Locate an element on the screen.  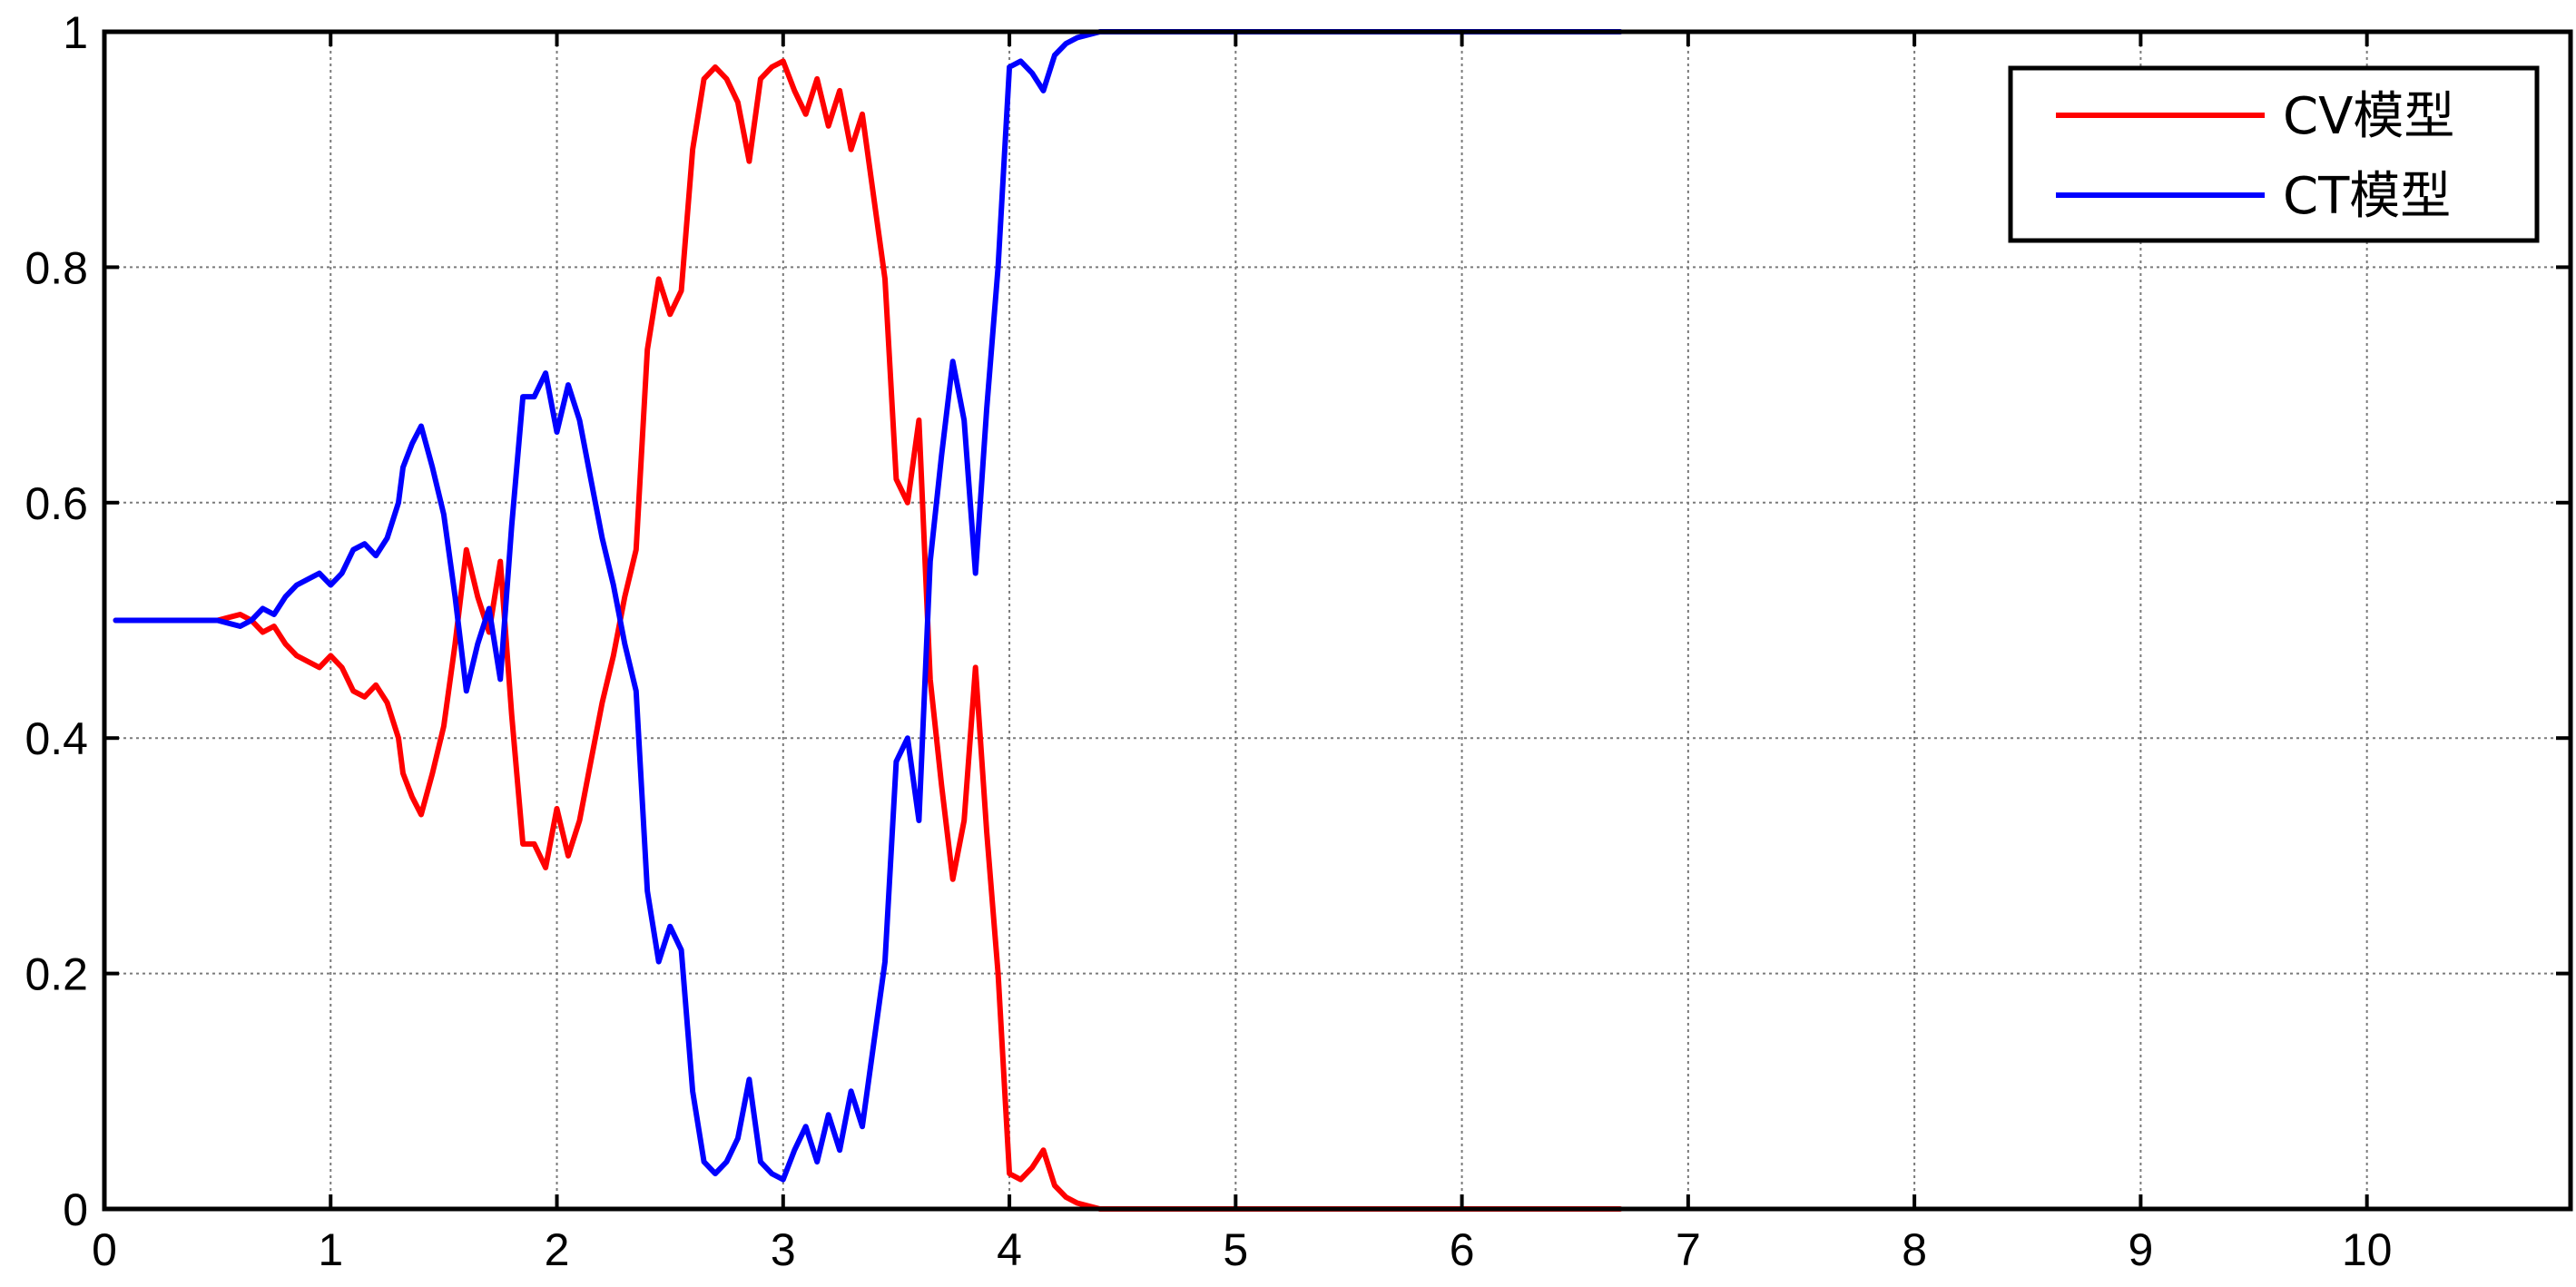
legend-label: CV模型 is located at coordinates (2368, 116).